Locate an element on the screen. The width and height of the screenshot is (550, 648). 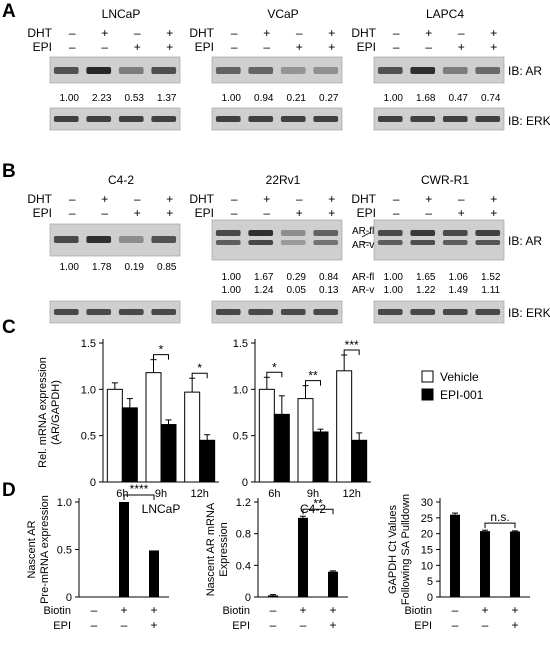
panel-label-d: D is located at coordinates (9, 490).